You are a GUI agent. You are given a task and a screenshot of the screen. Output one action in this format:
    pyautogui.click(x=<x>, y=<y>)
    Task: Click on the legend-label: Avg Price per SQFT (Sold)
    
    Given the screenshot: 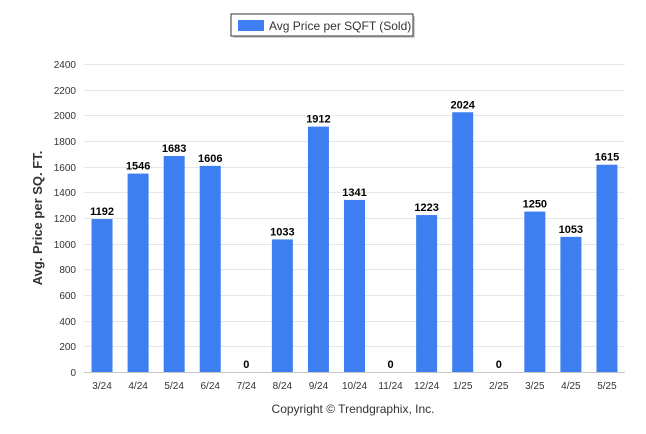 What is the action you would take?
    pyautogui.click(x=340, y=26)
    